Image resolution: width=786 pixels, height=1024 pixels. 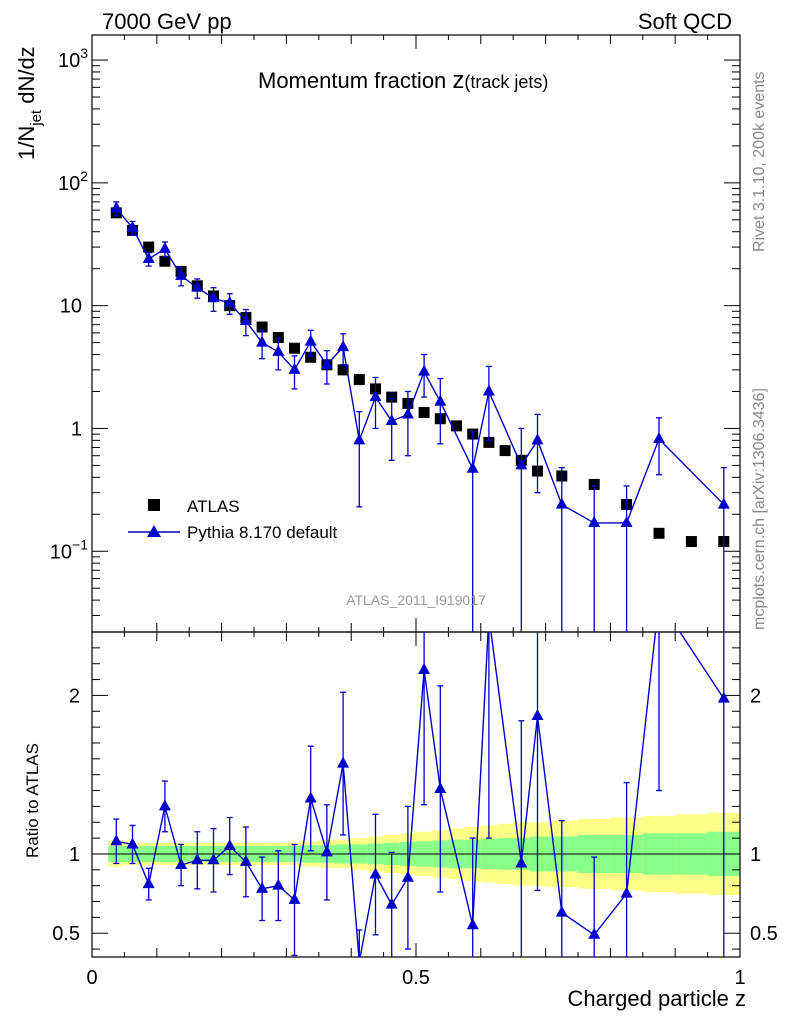 I want to click on y-tick-label-bottom: 1, so click(x=74, y=855).